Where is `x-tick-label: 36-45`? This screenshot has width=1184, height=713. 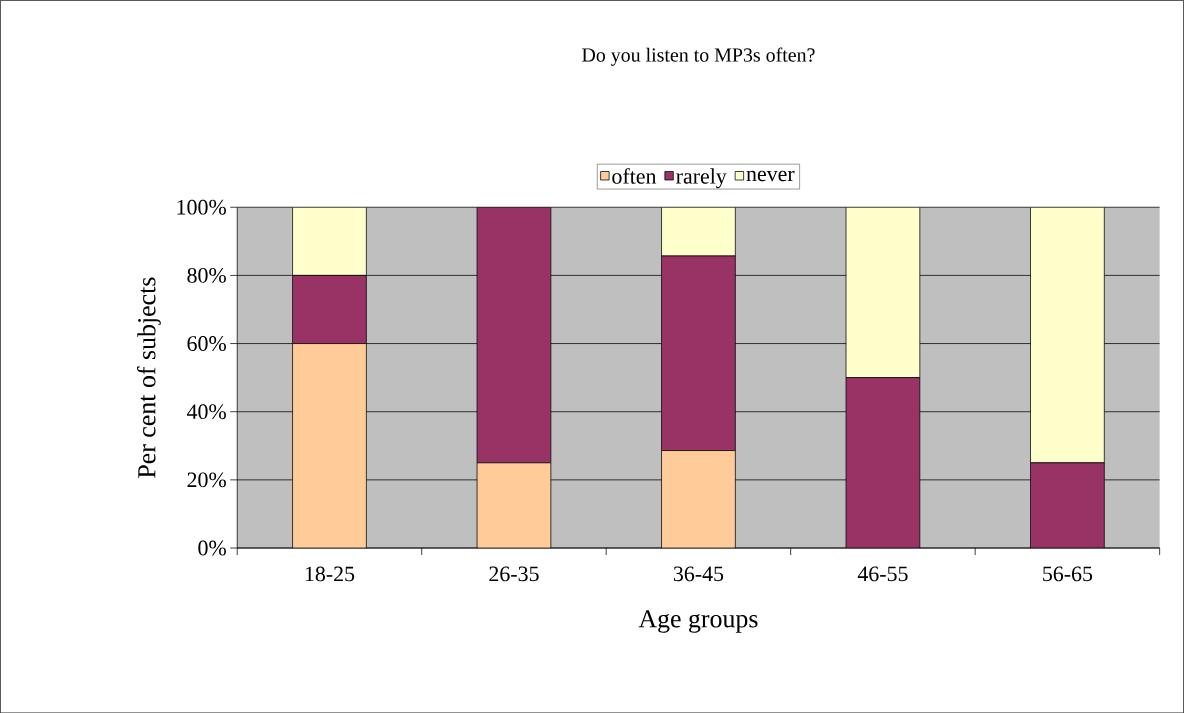 x-tick-label: 36-45 is located at coordinates (698, 574).